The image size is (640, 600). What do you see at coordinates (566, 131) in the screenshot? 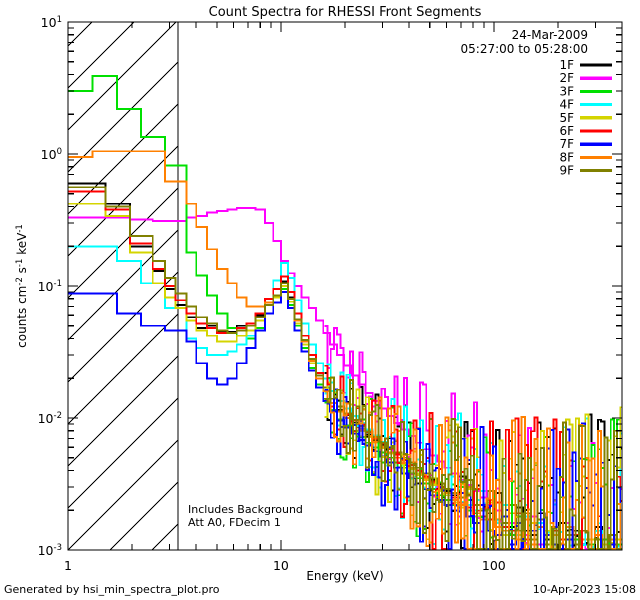
I see `legend-label-6f: 6F` at bounding box center [566, 131].